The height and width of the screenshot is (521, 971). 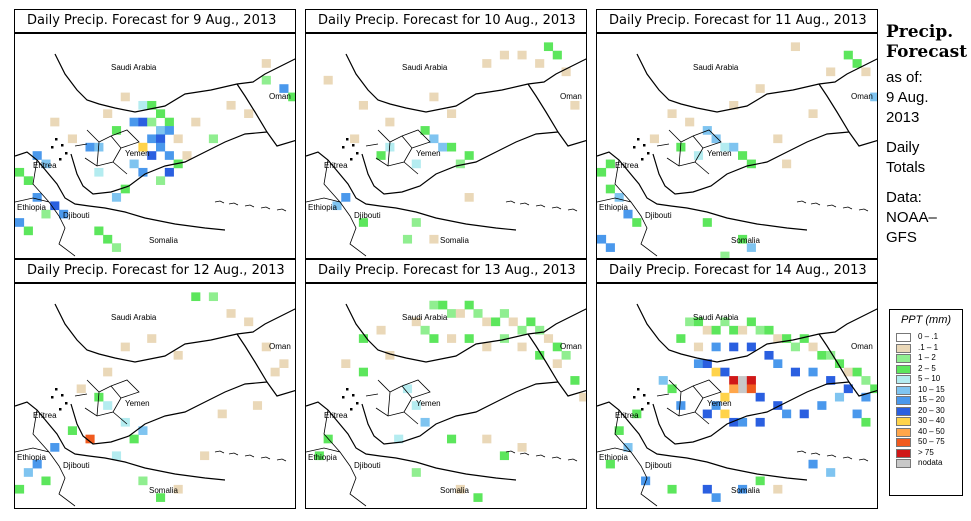 What do you see at coordinates (931, 399) in the screenshot?
I see `legend-label: 15 – 20` at bounding box center [931, 399].